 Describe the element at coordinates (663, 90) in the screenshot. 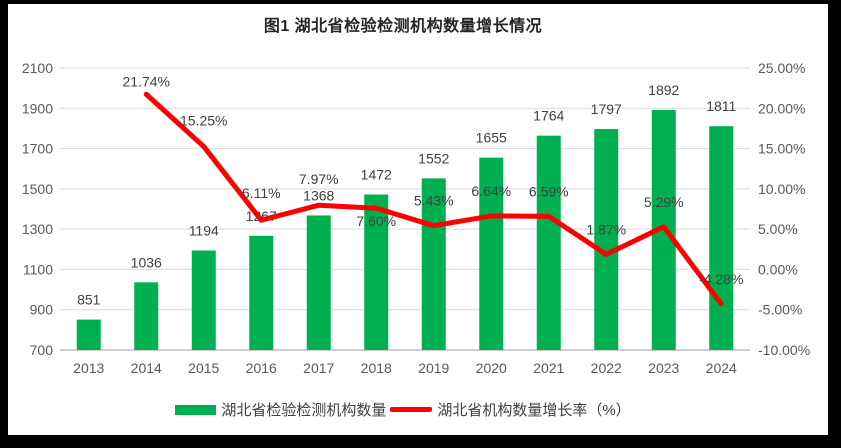

I see `bar-value-label: 1892` at that location.